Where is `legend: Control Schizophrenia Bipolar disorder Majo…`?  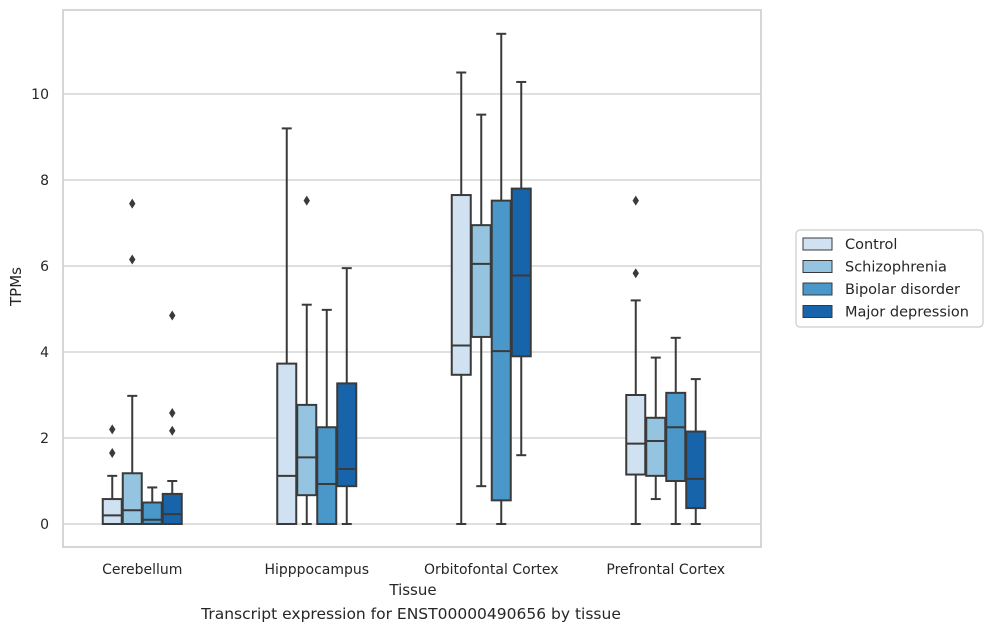
legend: Control Schizophrenia Bipolar disorder Majo… is located at coordinates (889, 278).